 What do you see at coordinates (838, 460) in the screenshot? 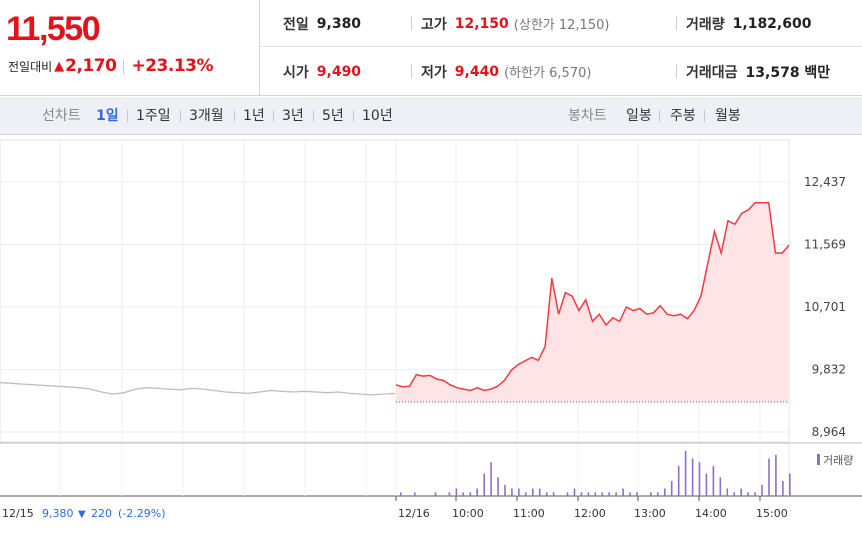
I see `volume-legend: 거래량` at bounding box center [838, 460].